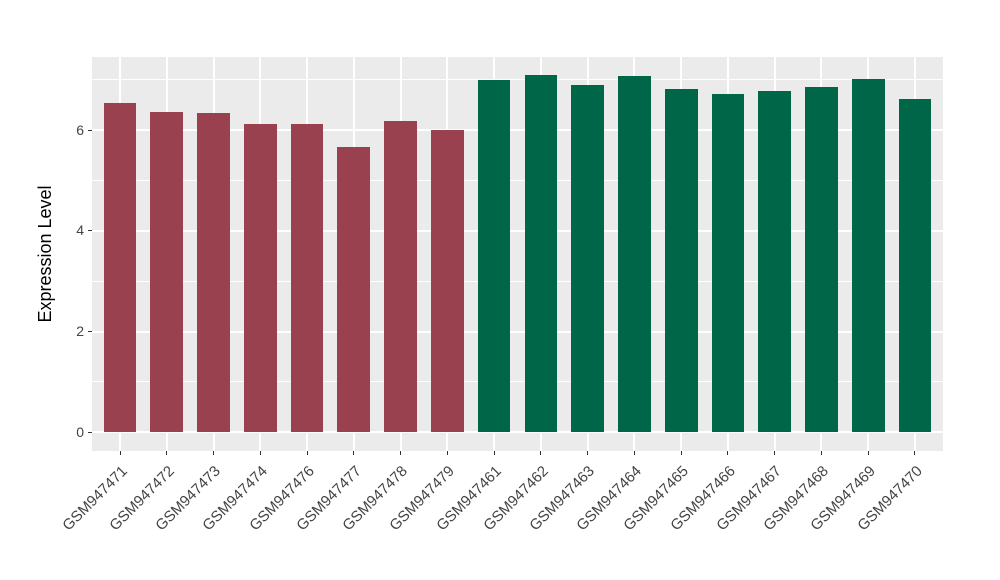  Describe the element at coordinates (45, 254) in the screenshot. I see `y-axis-title: Expression Level` at that location.